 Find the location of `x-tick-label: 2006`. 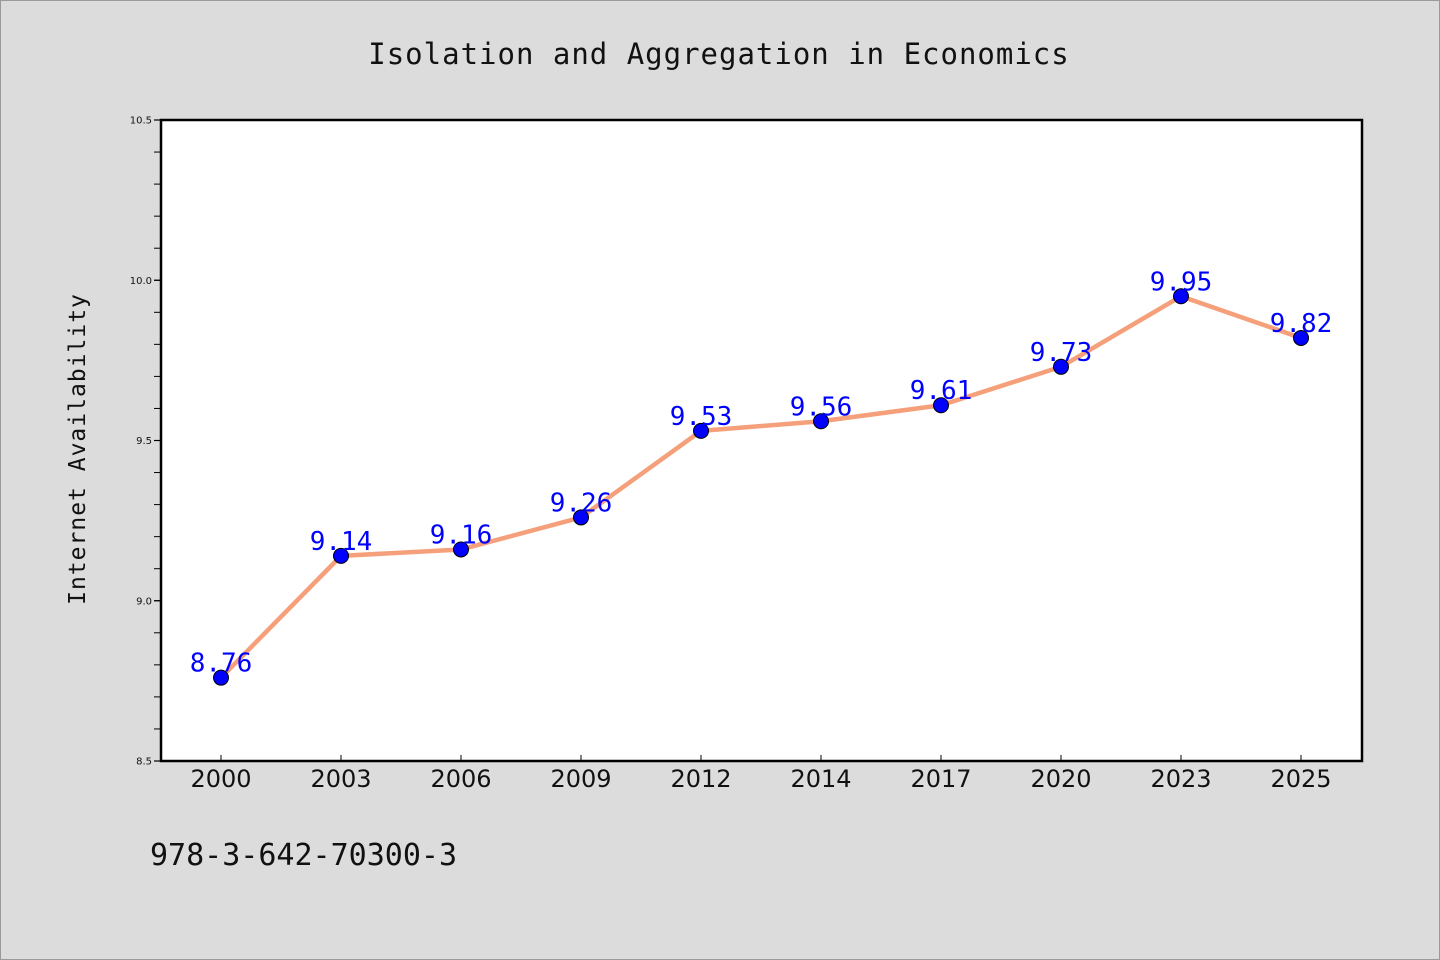

x-tick-label: 2006 is located at coordinates (460, 779).